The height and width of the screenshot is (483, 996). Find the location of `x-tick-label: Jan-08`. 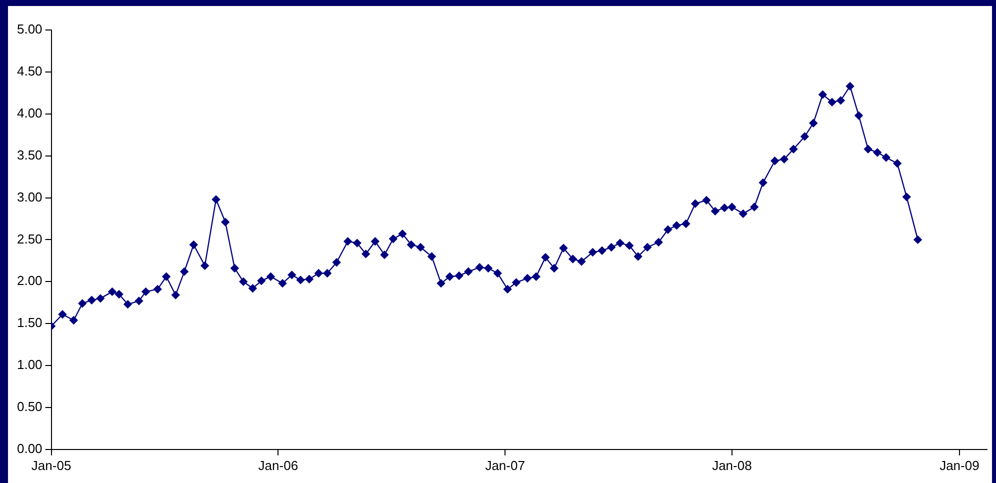

x-tick-label: Jan-08 is located at coordinates (732, 465).